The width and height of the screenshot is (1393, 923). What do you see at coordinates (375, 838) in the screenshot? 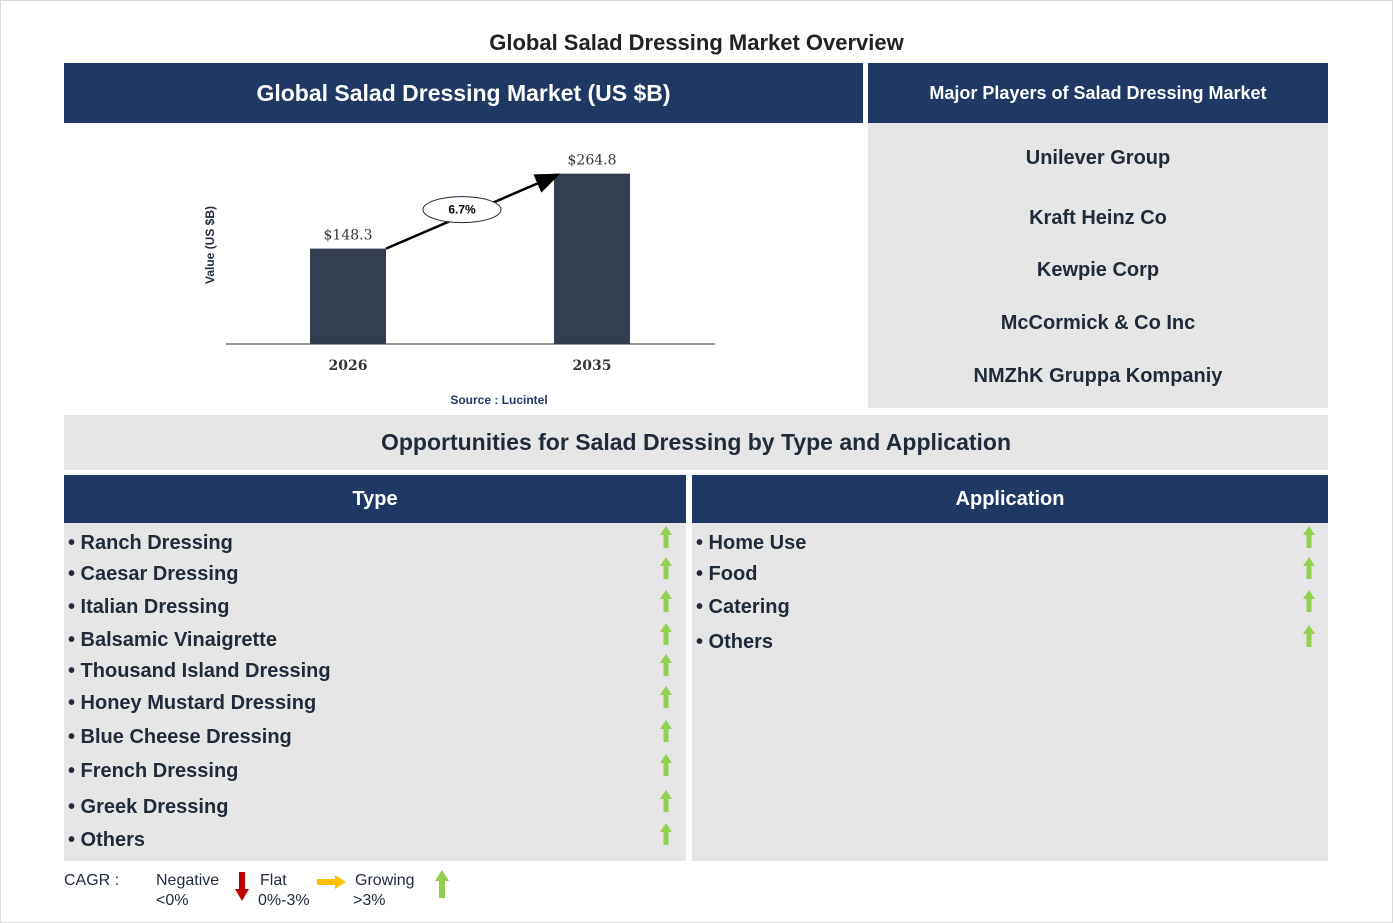
I see `type-item: • Others` at bounding box center [375, 838].